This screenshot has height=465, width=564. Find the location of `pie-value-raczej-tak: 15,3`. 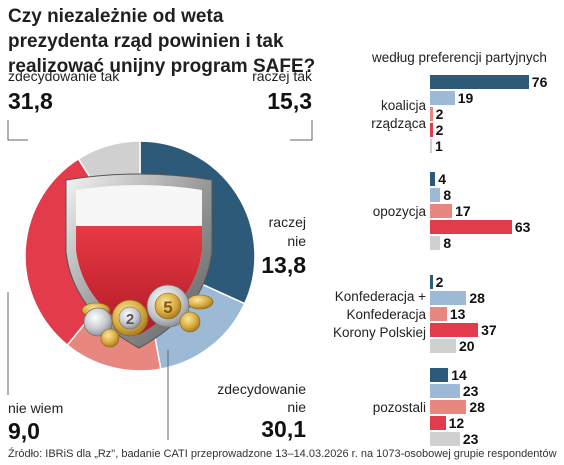

pie-value-raczej-tak: 15,3 is located at coordinates (289, 101).